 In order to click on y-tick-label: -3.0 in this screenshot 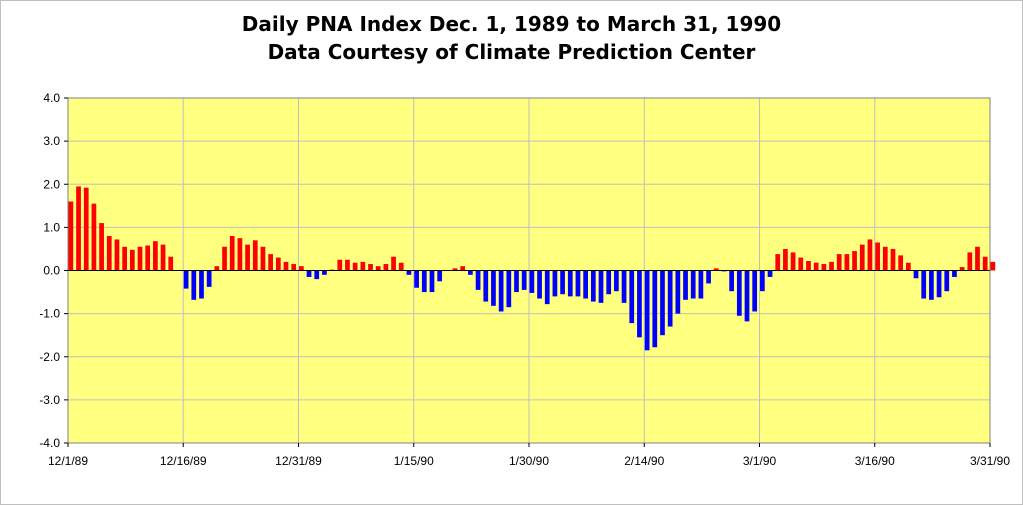, I will do `click(49, 400)`.